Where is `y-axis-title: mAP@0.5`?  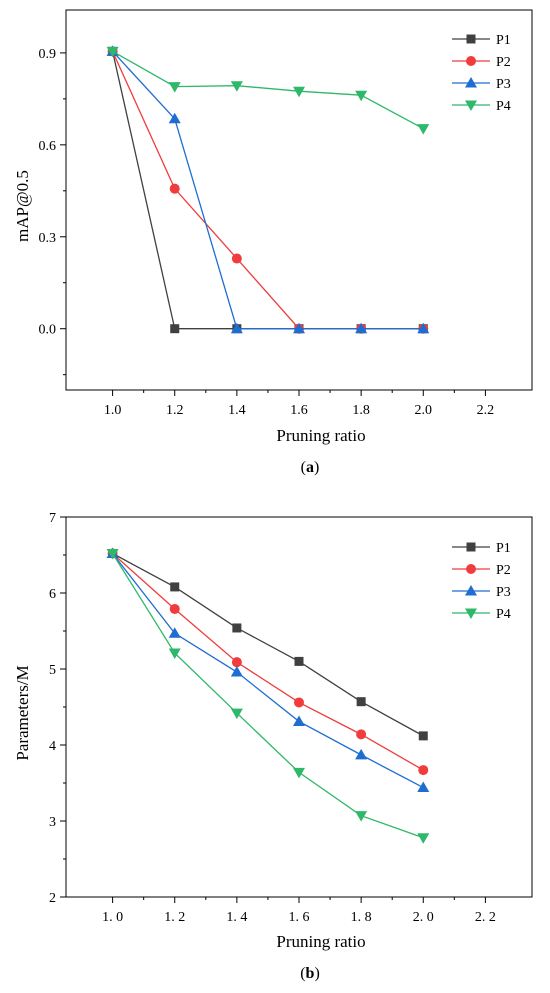
y-axis-title: mAP@0.5 is located at coordinates (22, 206).